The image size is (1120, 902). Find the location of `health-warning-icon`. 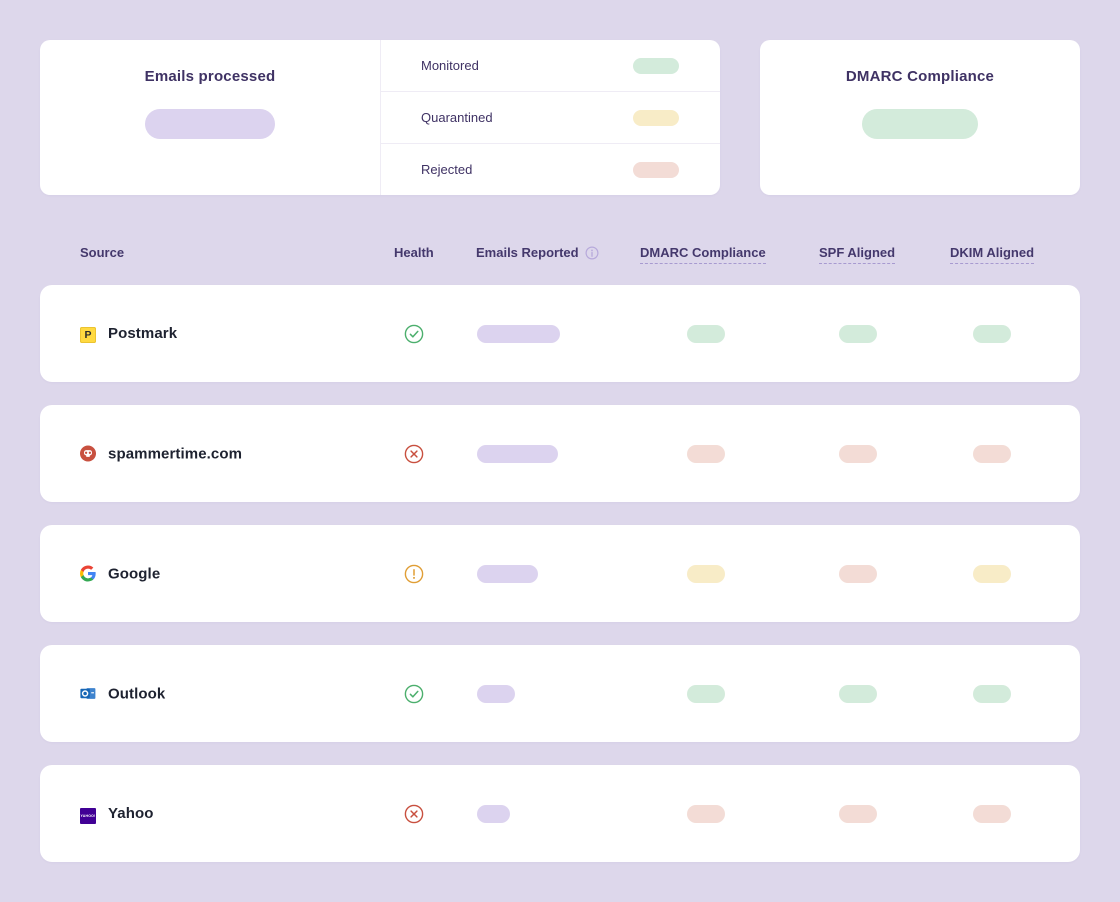

health-warning-icon is located at coordinates (414, 573).